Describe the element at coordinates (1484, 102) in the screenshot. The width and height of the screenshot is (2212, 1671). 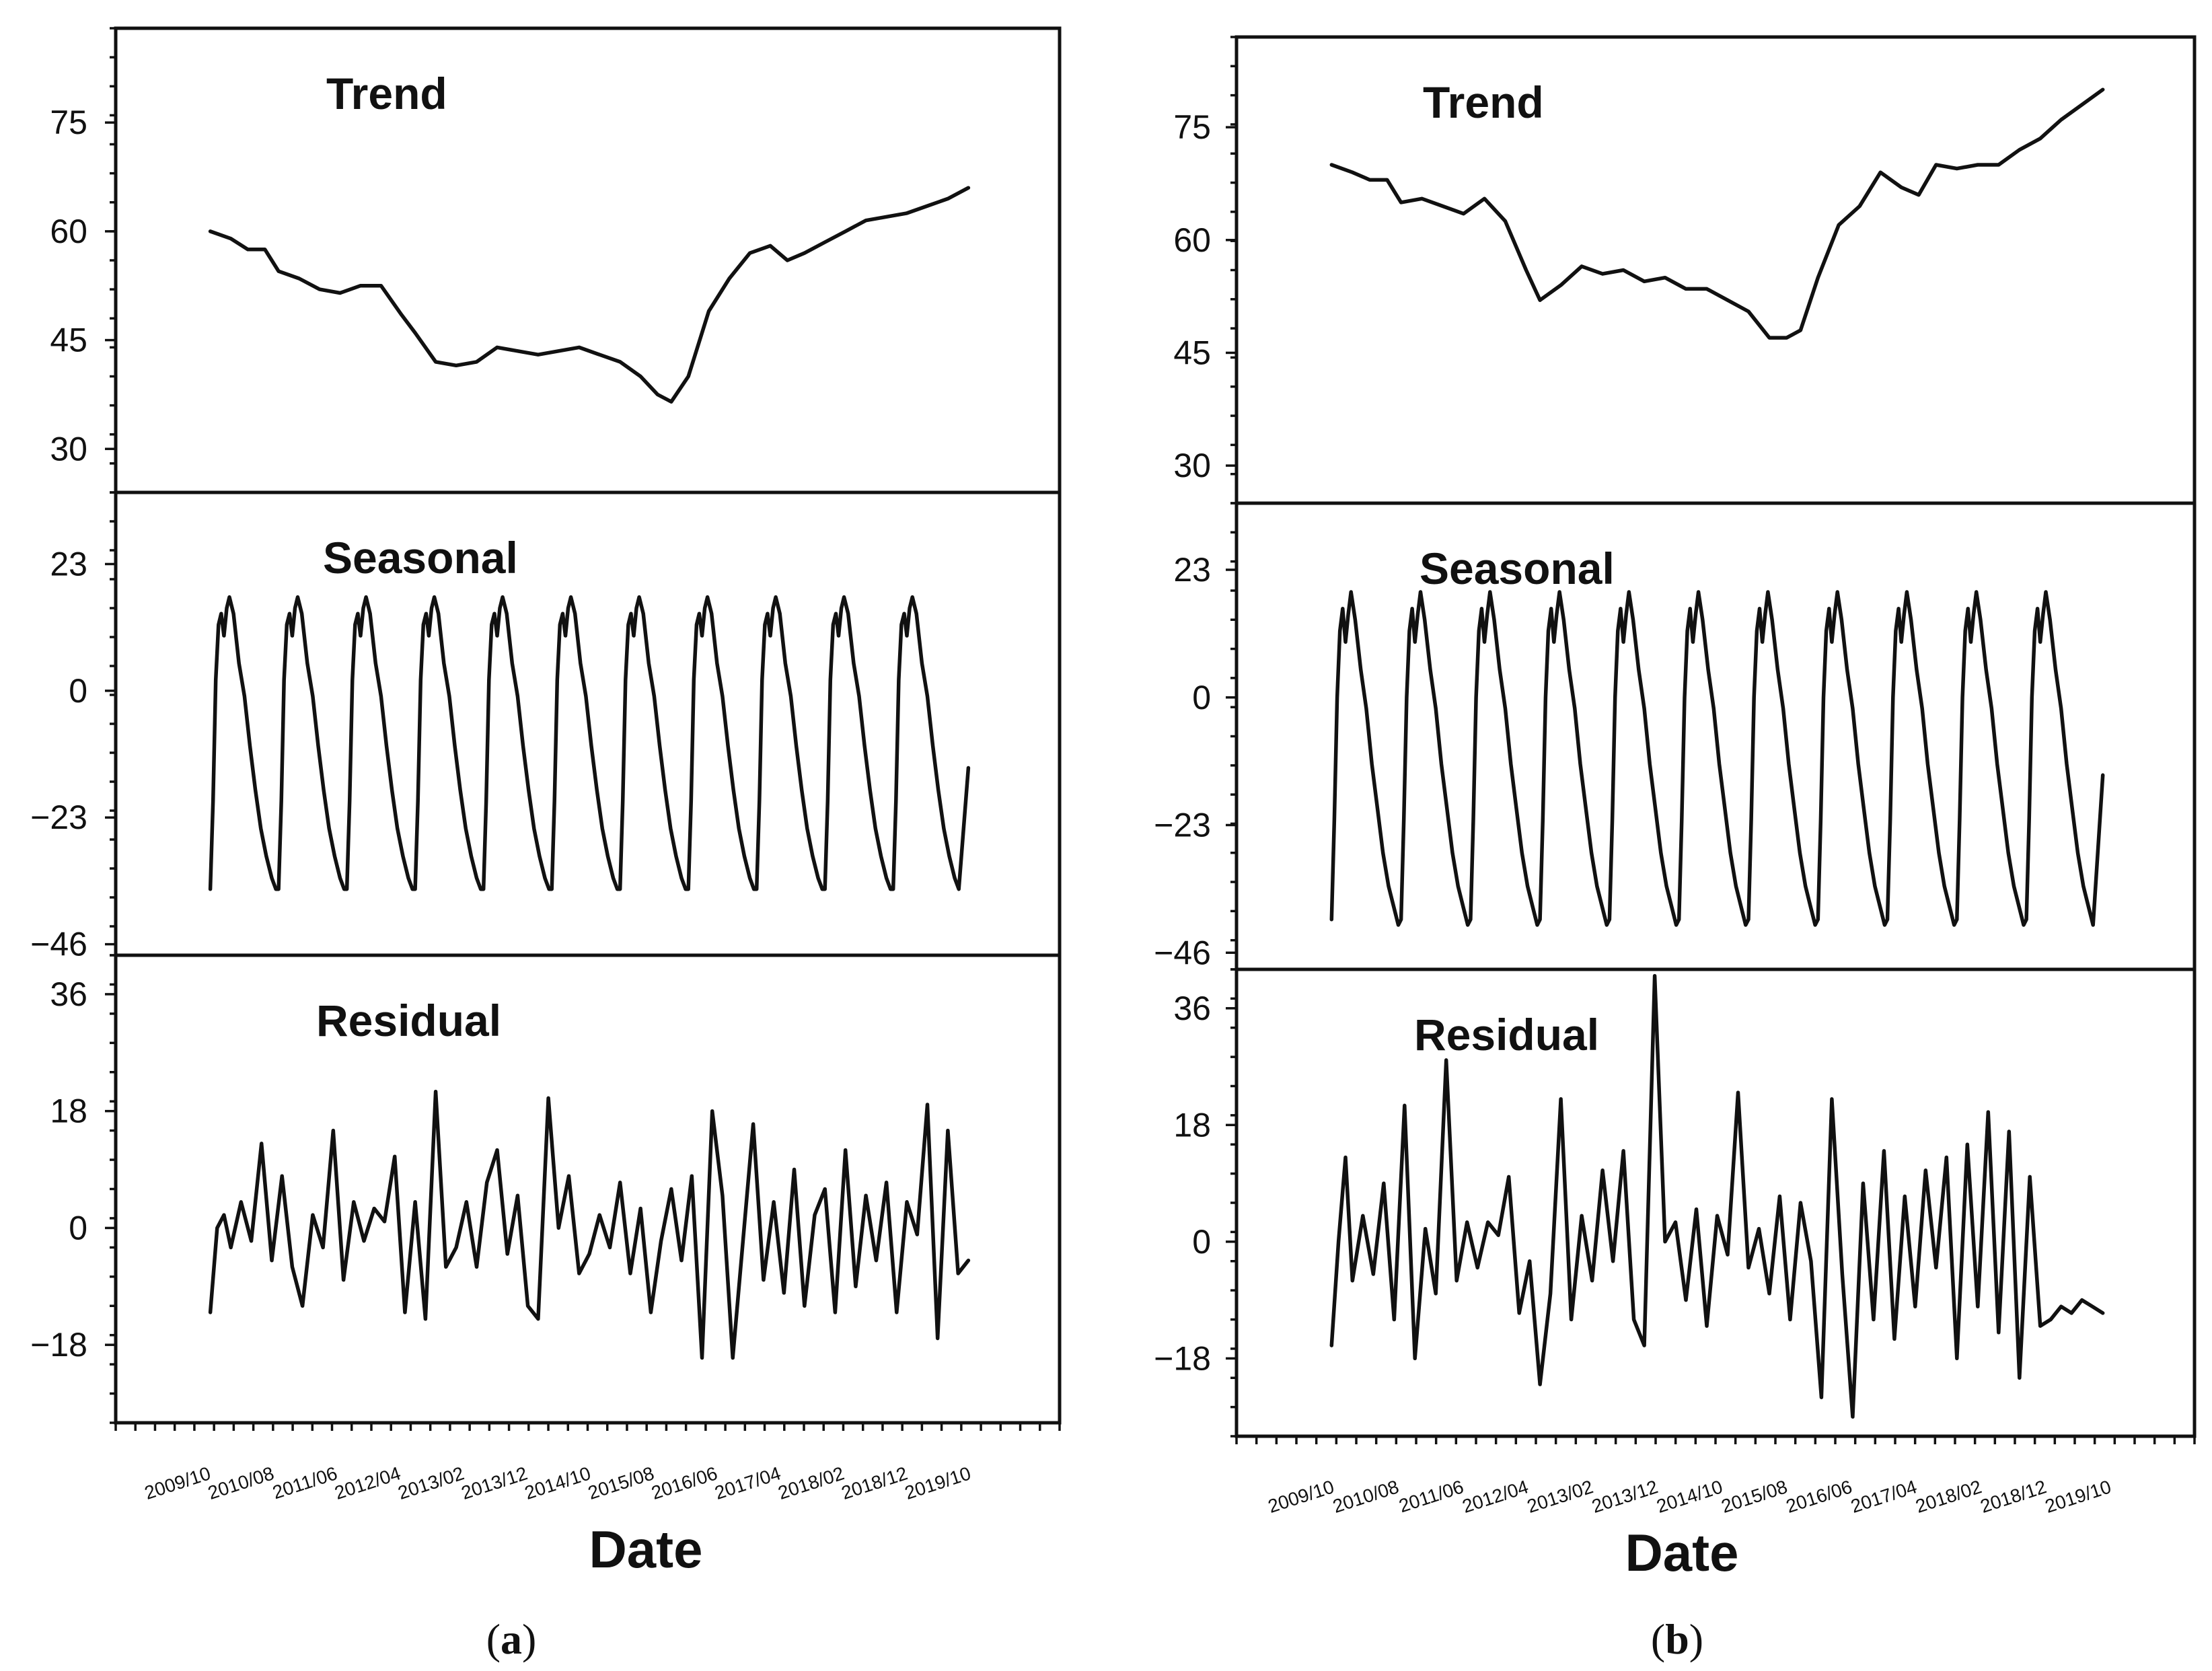
I see `chart-b-trend-title: Trend` at that location.